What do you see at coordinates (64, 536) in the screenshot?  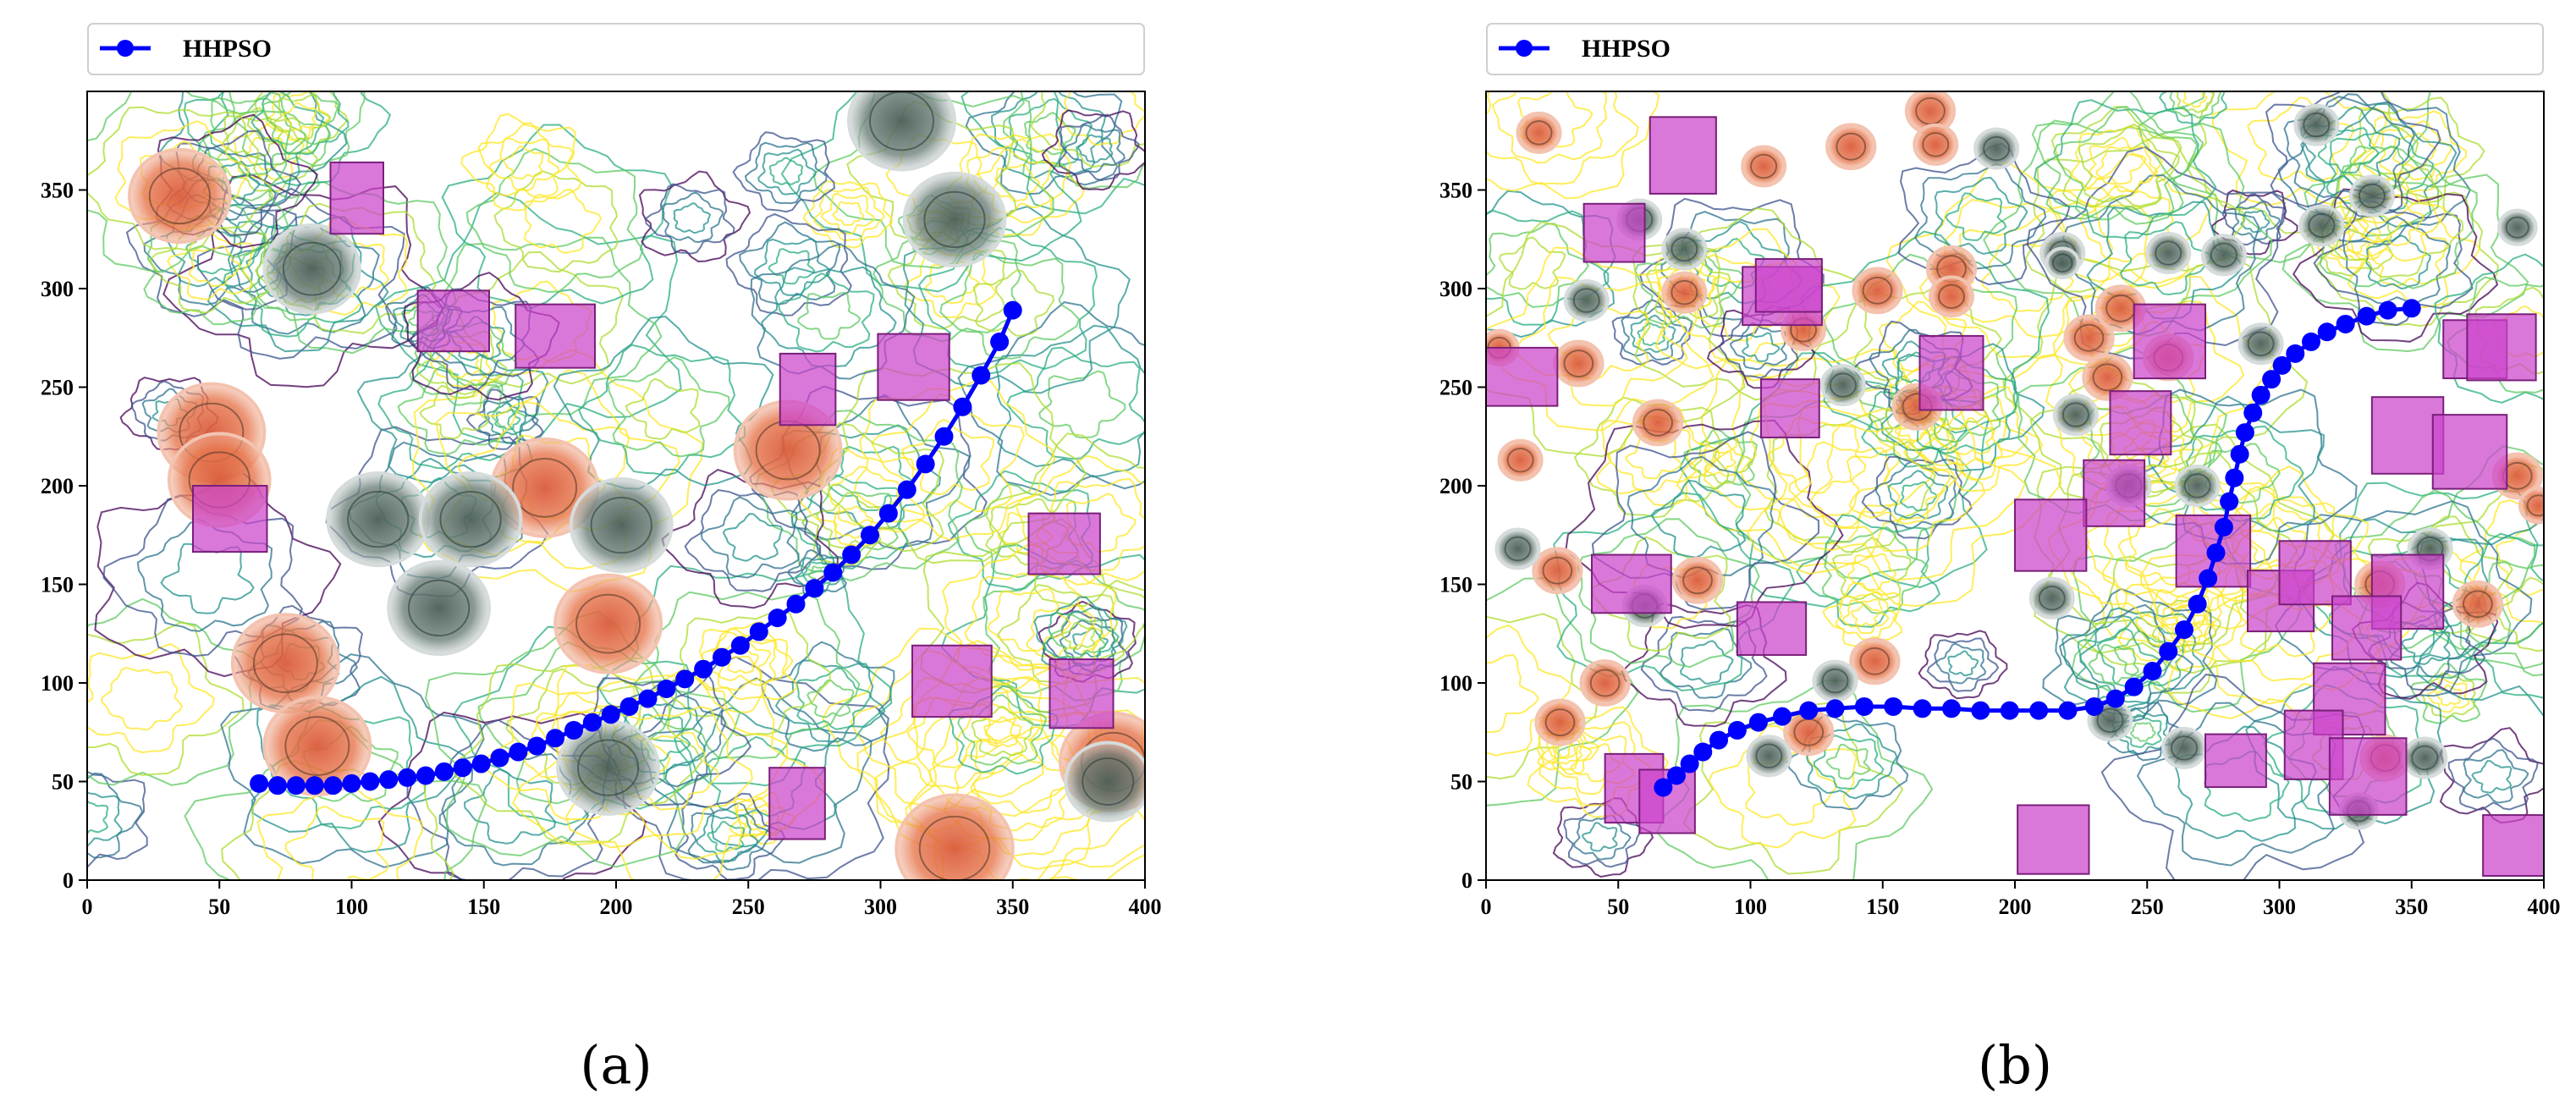 I see `y-ticks: 0 50 100 150 200 250 300 350` at bounding box center [64, 536].